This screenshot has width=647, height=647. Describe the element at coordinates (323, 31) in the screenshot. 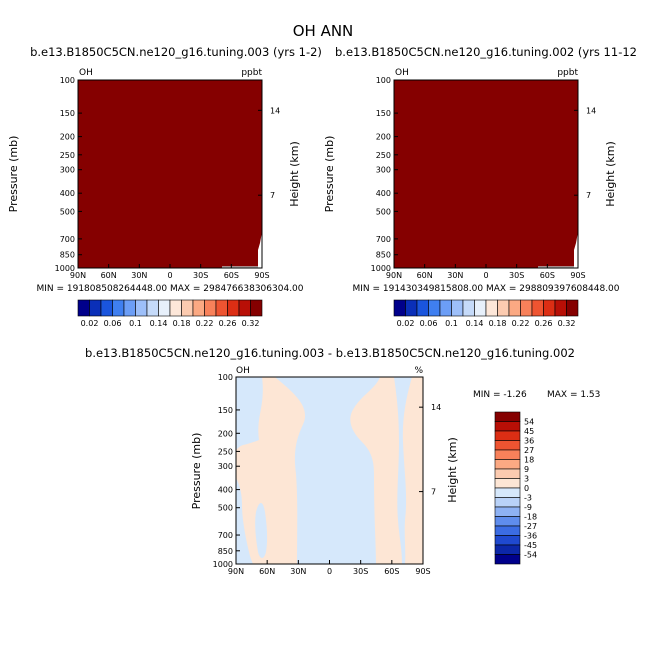

I see `figure-title: OH ANN` at that location.